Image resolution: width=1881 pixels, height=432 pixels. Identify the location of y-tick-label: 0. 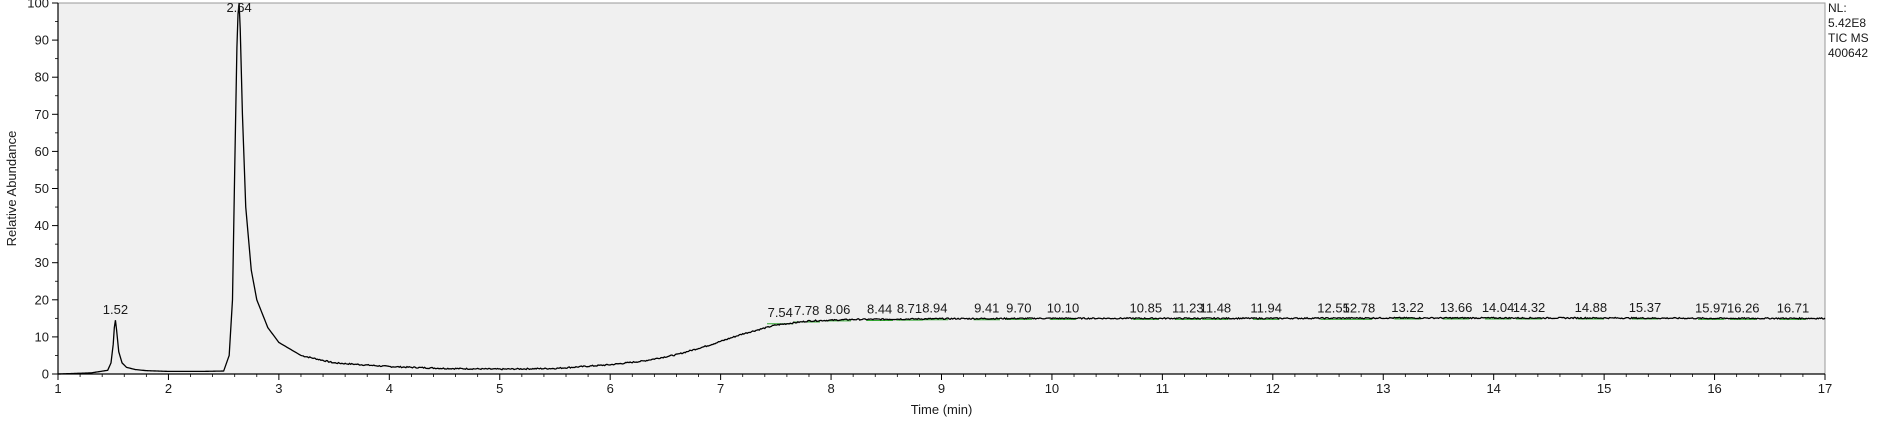
(45, 374).